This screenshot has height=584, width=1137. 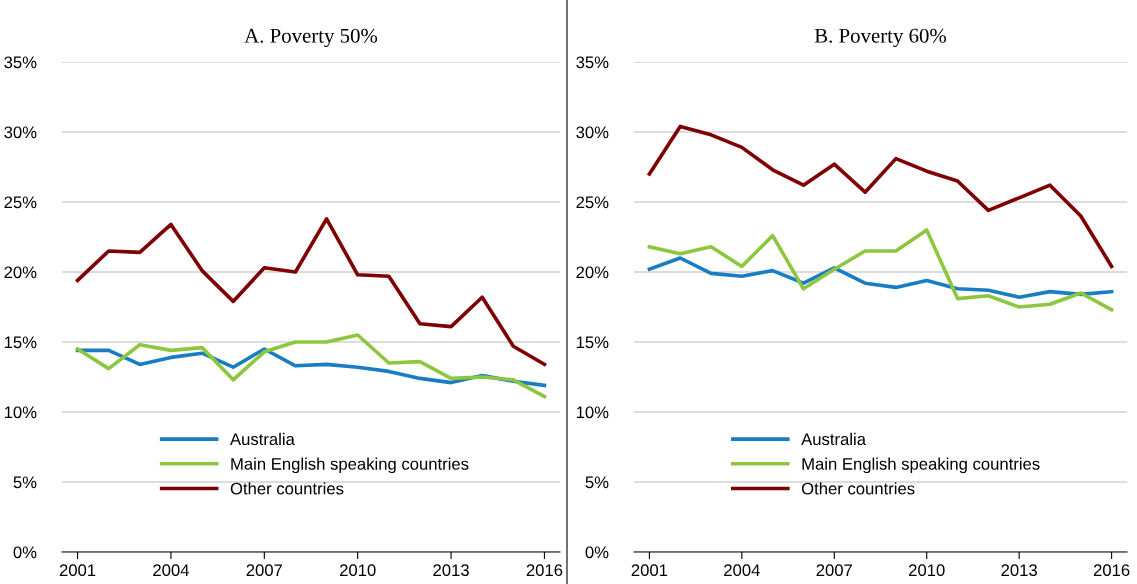 What do you see at coordinates (880, 38) in the screenshot?
I see `chart-title: B. Poverty 60%` at bounding box center [880, 38].